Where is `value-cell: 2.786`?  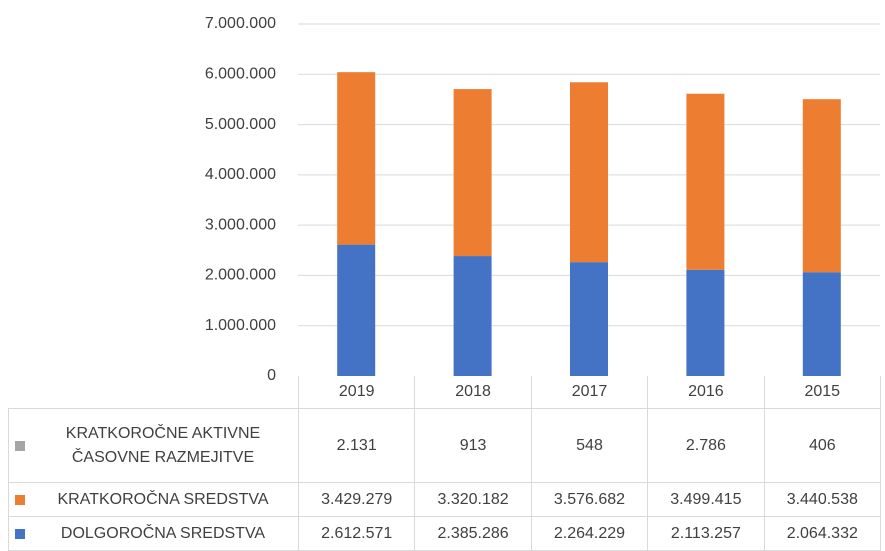
value-cell: 2.786 is located at coordinates (706, 445).